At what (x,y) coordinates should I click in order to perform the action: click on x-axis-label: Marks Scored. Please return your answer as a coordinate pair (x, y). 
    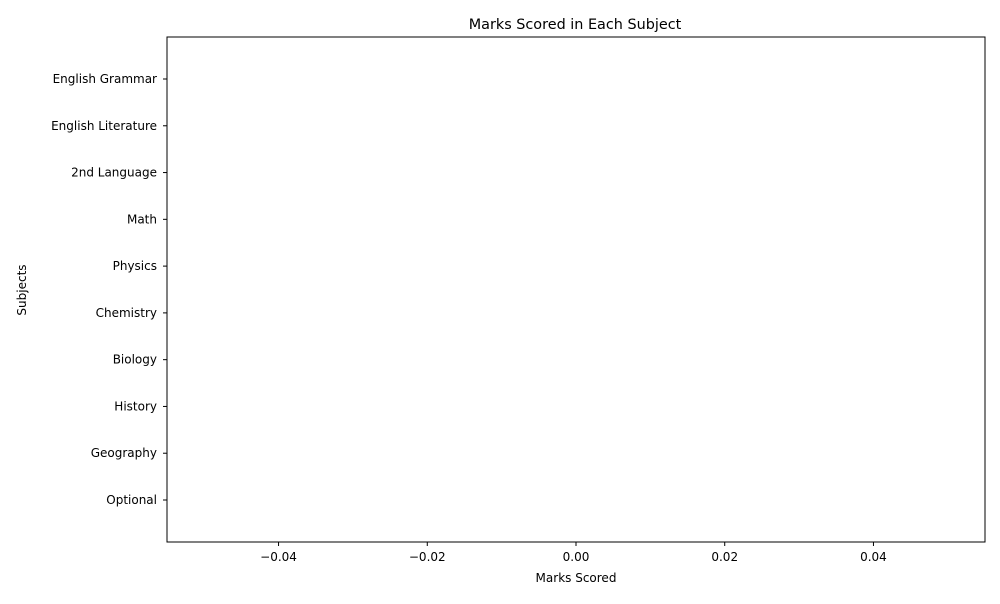
    Looking at the image, I should click on (576, 578).